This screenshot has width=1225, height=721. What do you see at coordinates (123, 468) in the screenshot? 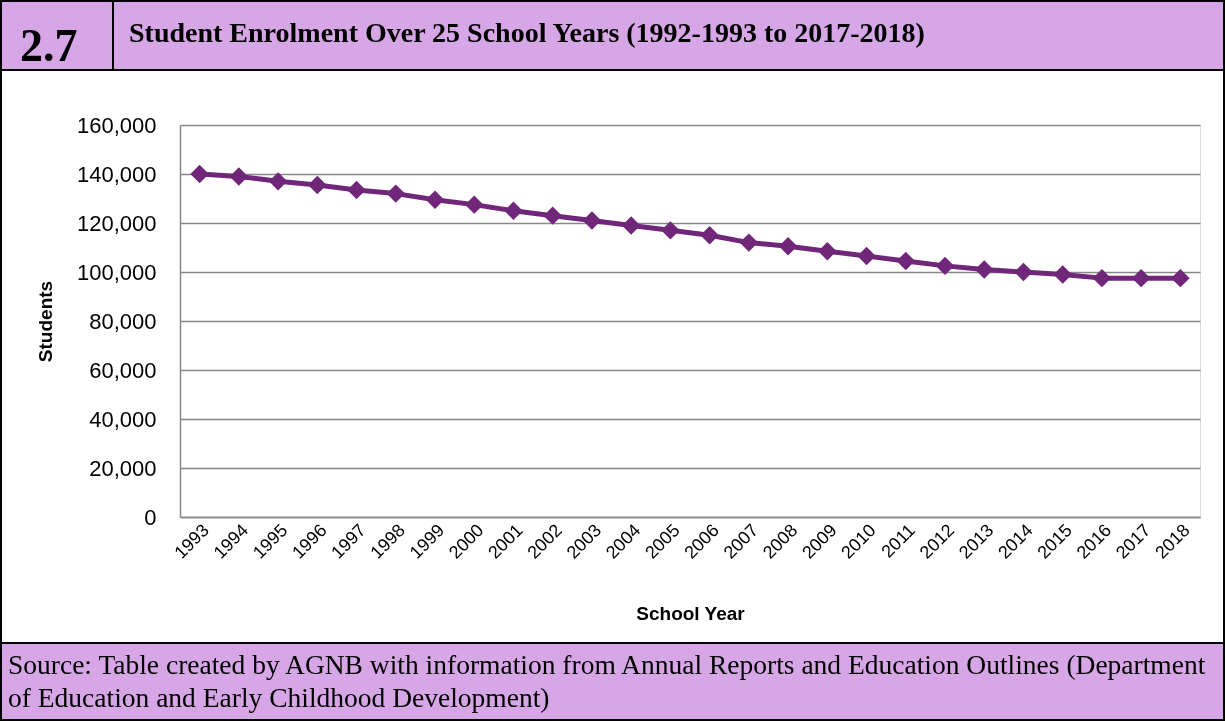
I see `y-tick-label: 20,000` at bounding box center [123, 468].